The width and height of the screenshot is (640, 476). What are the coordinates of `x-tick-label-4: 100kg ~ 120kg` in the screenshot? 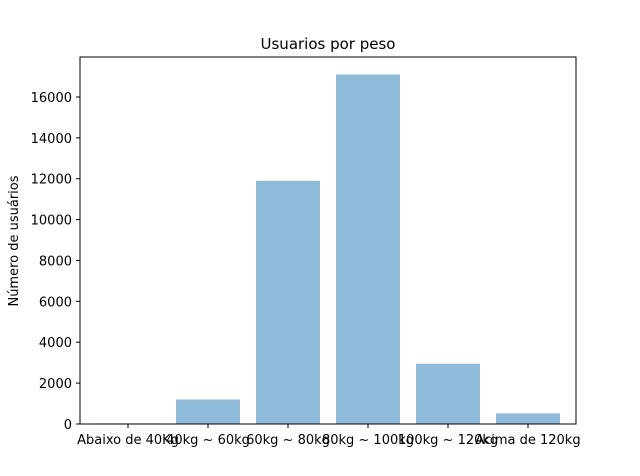 It's located at (448, 440).